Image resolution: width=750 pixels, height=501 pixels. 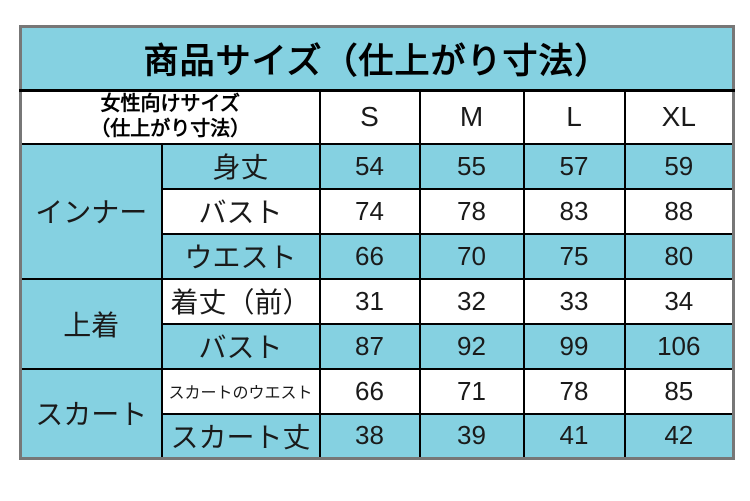 What do you see at coordinates (574, 436) in the screenshot?
I see `size-value: 41` at bounding box center [574, 436].